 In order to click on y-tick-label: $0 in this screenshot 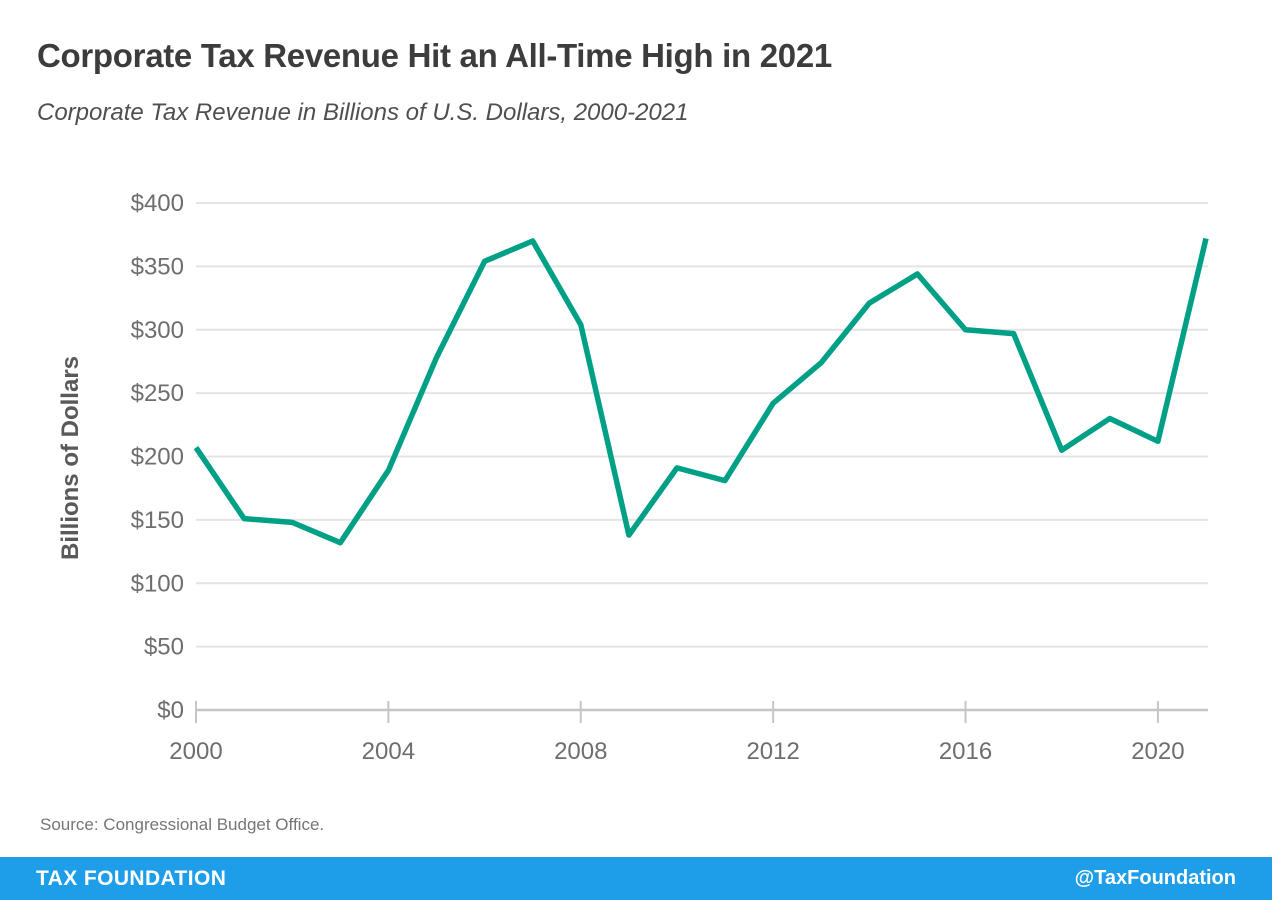, I will do `click(170, 710)`.